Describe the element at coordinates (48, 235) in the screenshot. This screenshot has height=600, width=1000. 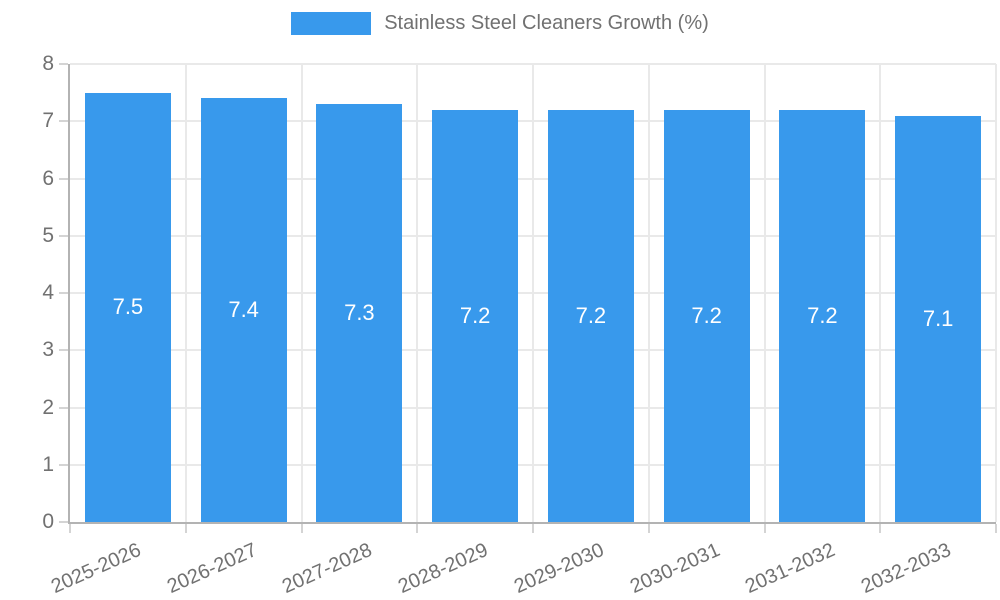
I see `y-axis-tick-label: 5` at that location.